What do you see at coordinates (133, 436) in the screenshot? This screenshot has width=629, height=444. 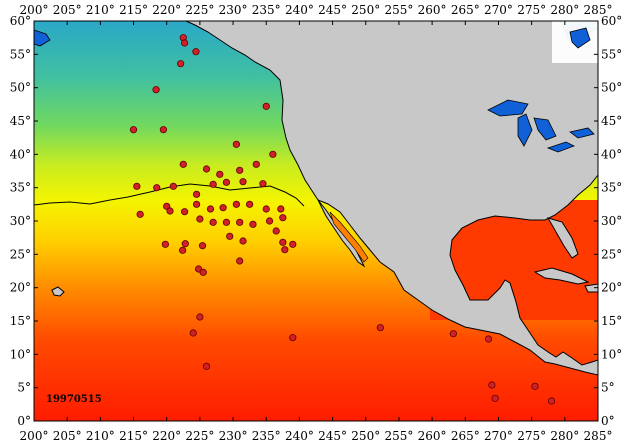 I see `lon-label-bottom: 215°` at bounding box center [133, 436].